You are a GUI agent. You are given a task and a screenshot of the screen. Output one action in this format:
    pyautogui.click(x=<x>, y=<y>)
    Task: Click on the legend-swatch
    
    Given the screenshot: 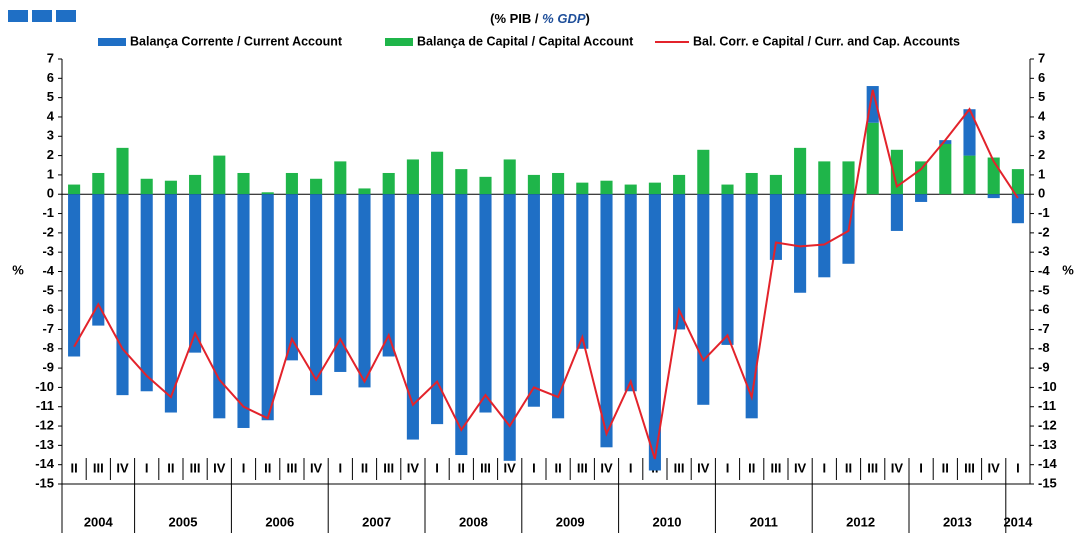 What is the action you would take?
    pyautogui.click(x=399, y=42)
    